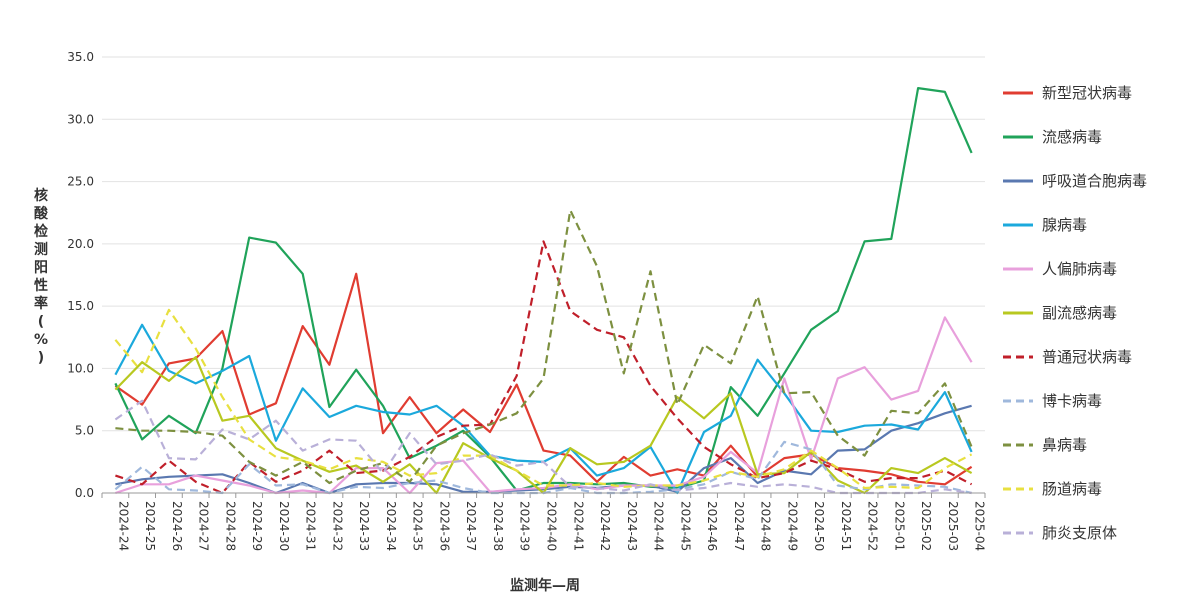 The image size is (1178, 603). I want to click on y-tick-label: 30.0, so click(80, 119).